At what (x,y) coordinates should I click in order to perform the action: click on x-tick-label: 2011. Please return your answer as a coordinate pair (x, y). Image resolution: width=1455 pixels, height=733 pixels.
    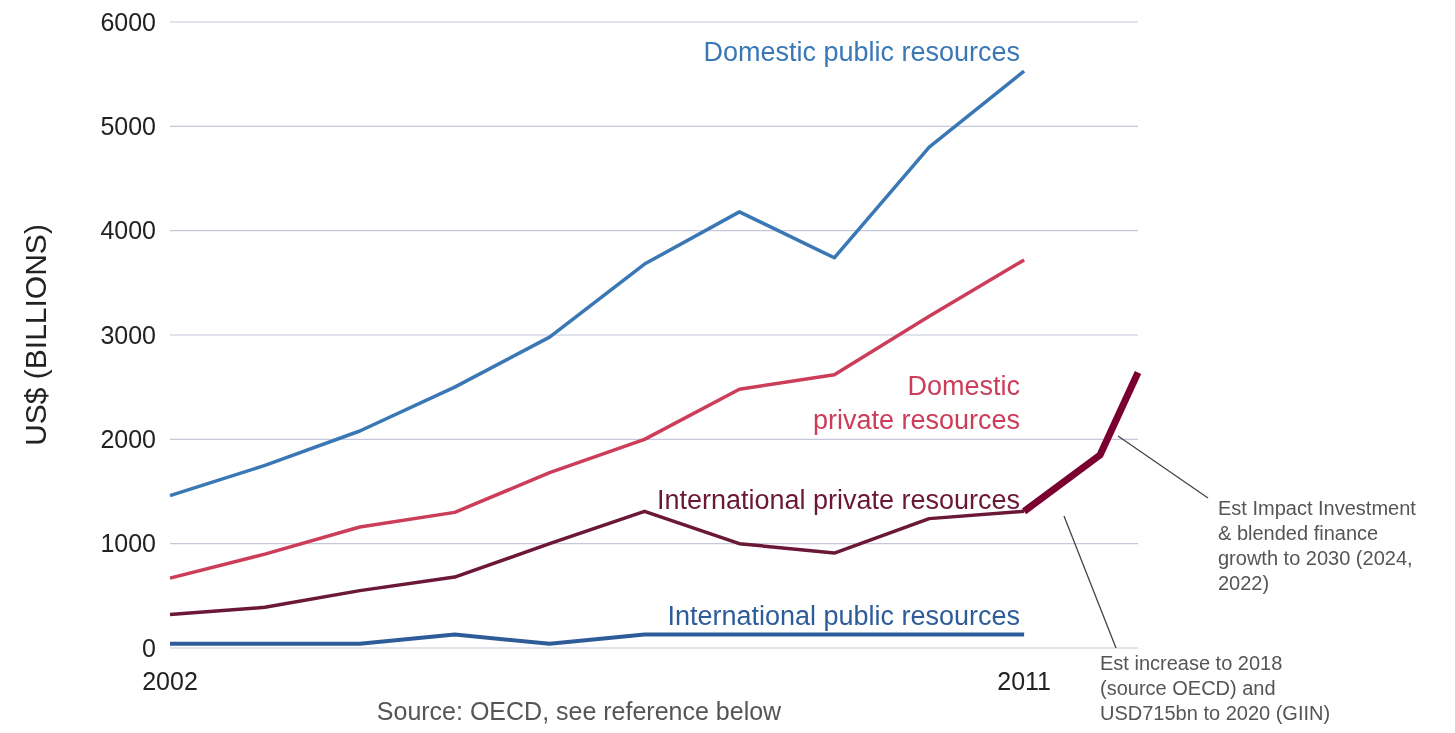
    Looking at the image, I should click on (1024, 681).